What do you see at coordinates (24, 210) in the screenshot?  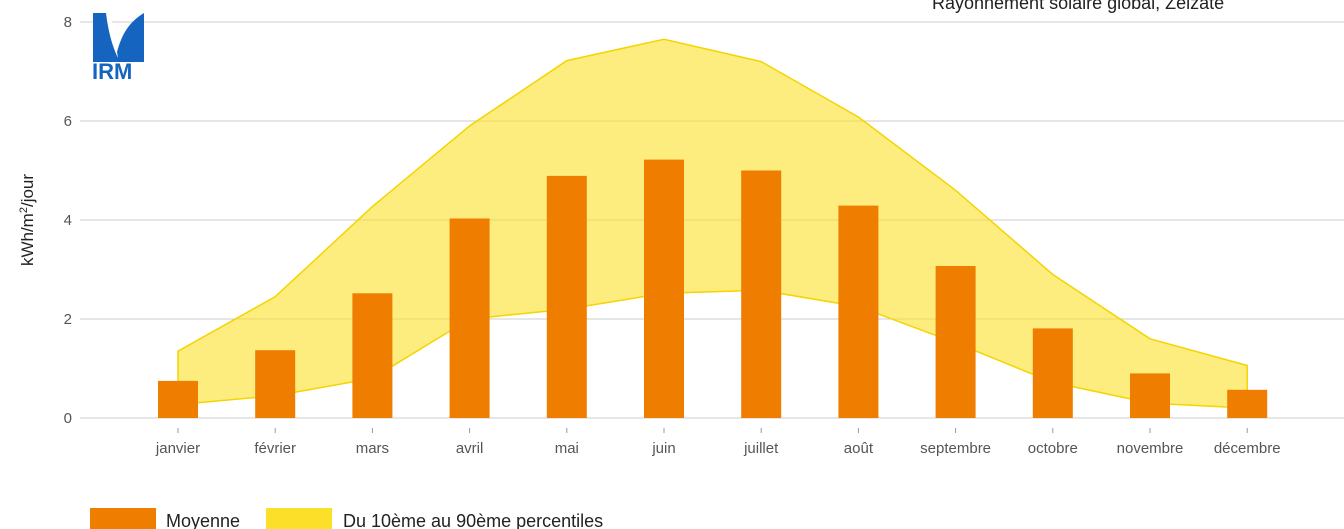 I see `y-axis-label-sup: 2` at bounding box center [24, 210].